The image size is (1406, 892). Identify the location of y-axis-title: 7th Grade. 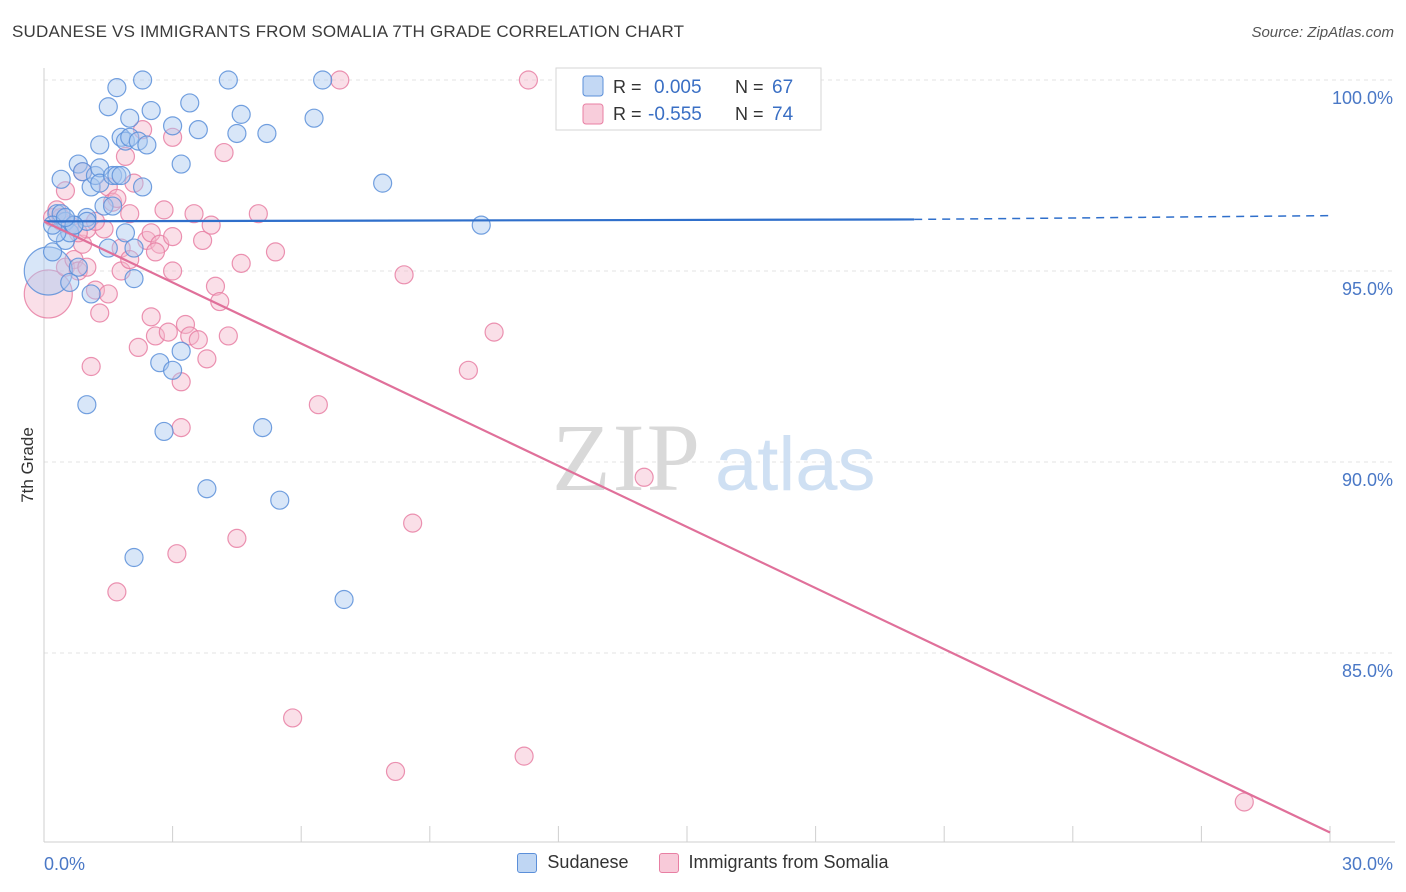
(27, 465).